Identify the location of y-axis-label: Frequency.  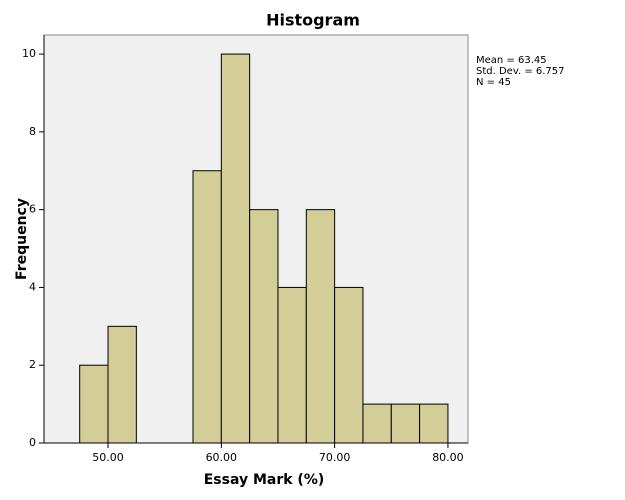
(22, 239).